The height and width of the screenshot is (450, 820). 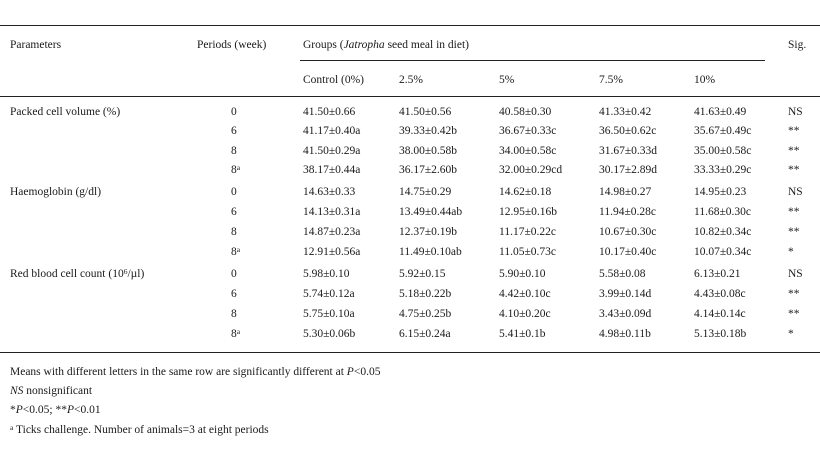 What do you see at coordinates (36, 45) in the screenshot?
I see `header-parameters: Parameters` at bounding box center [36, 45].